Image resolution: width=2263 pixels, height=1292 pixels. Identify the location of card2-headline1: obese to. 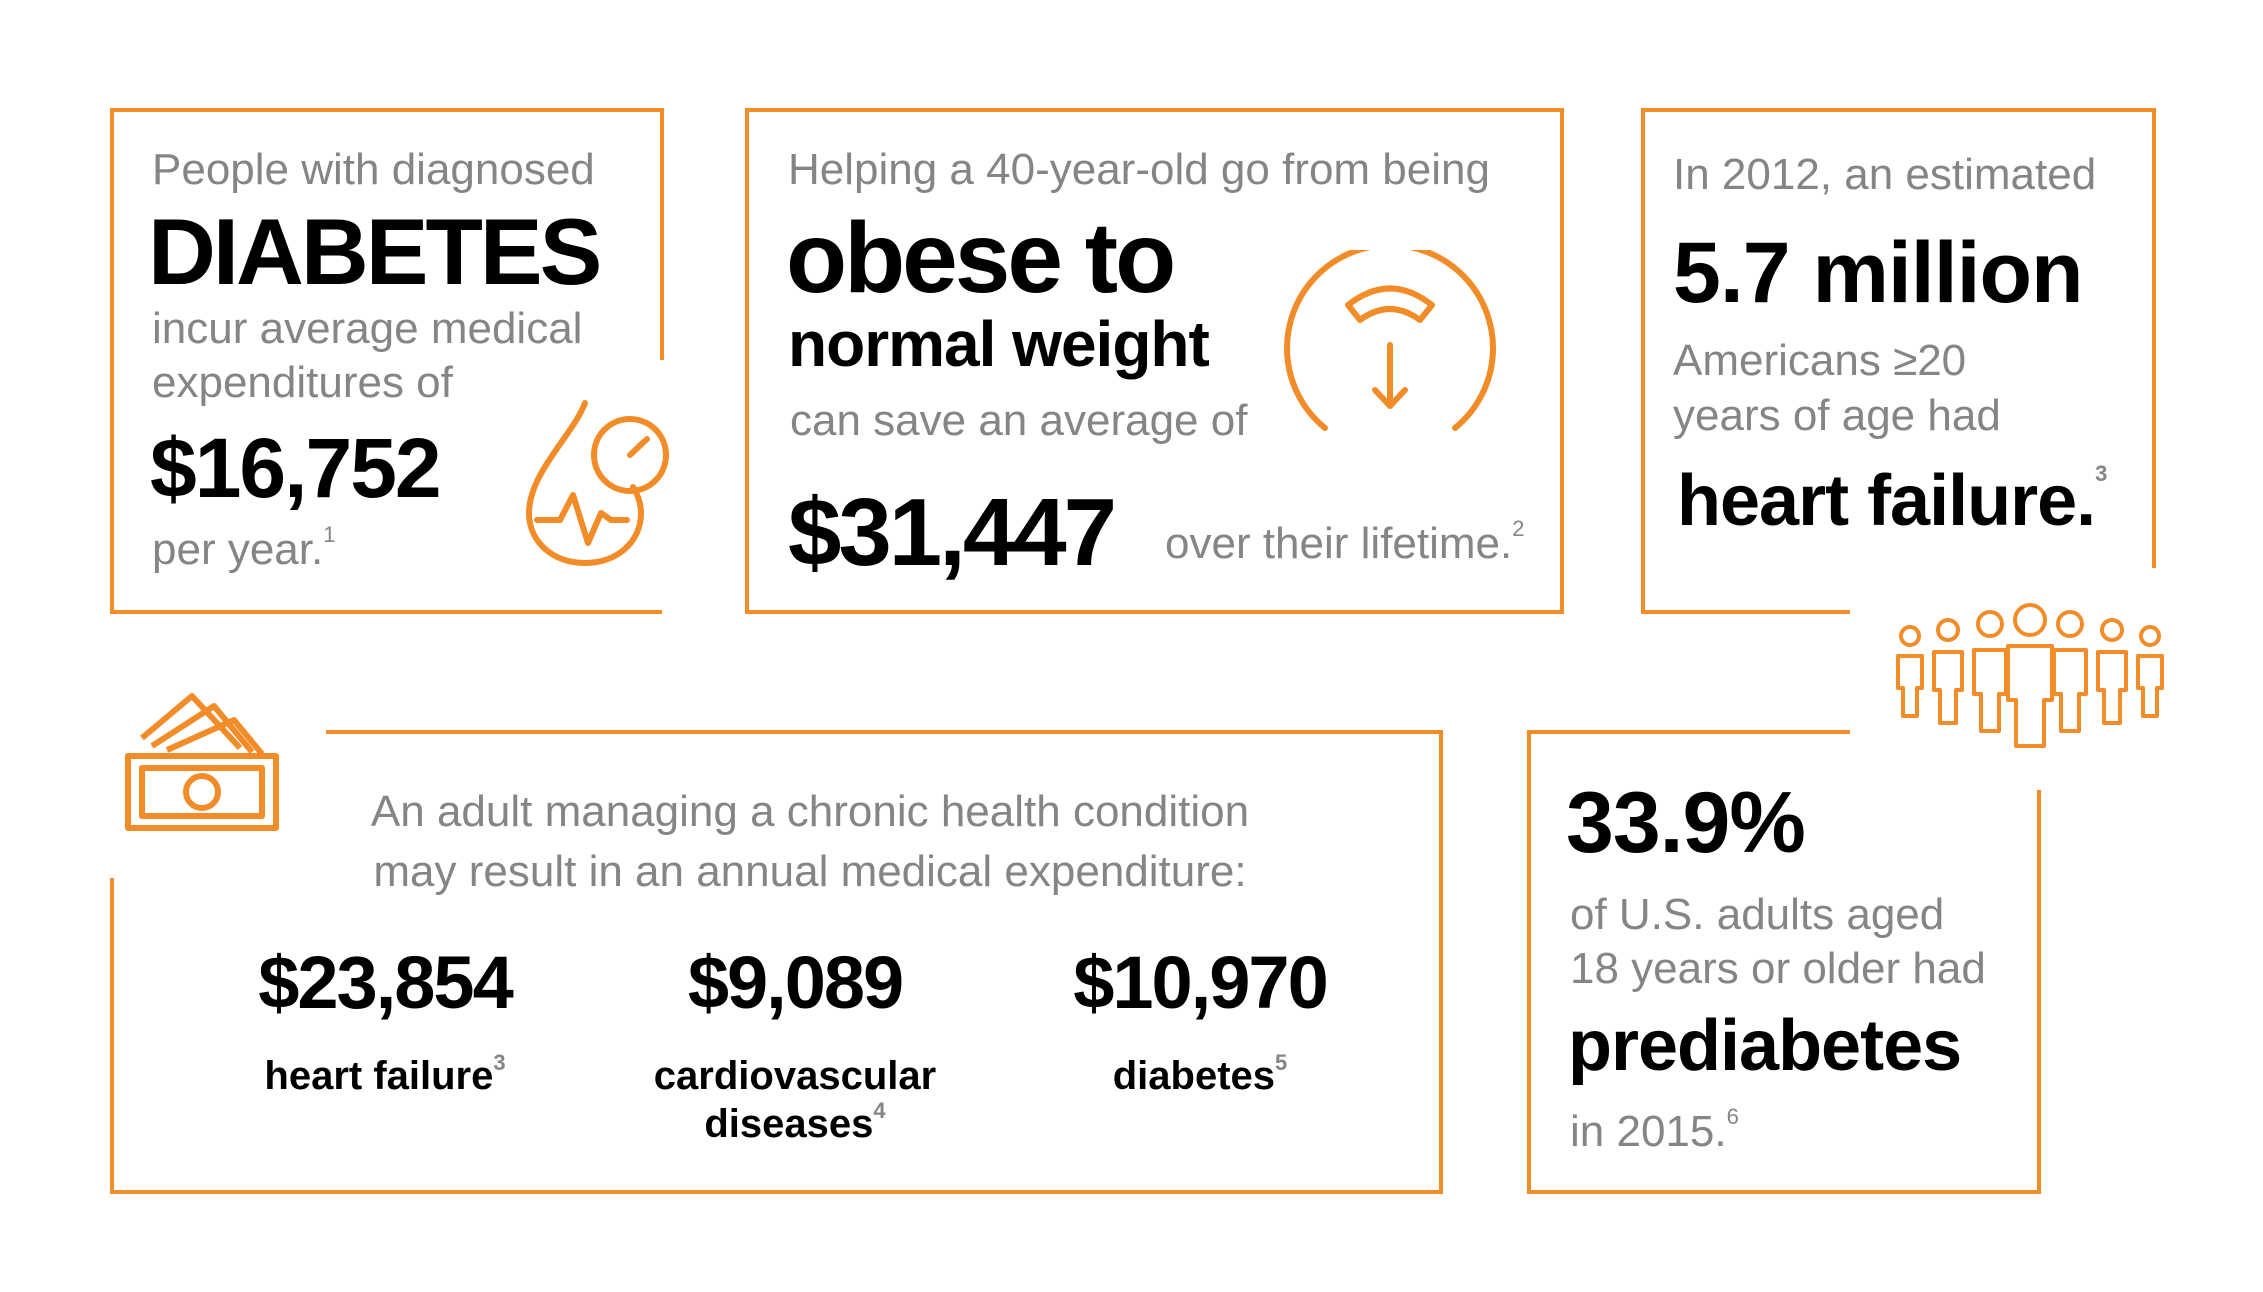
(981, 258).